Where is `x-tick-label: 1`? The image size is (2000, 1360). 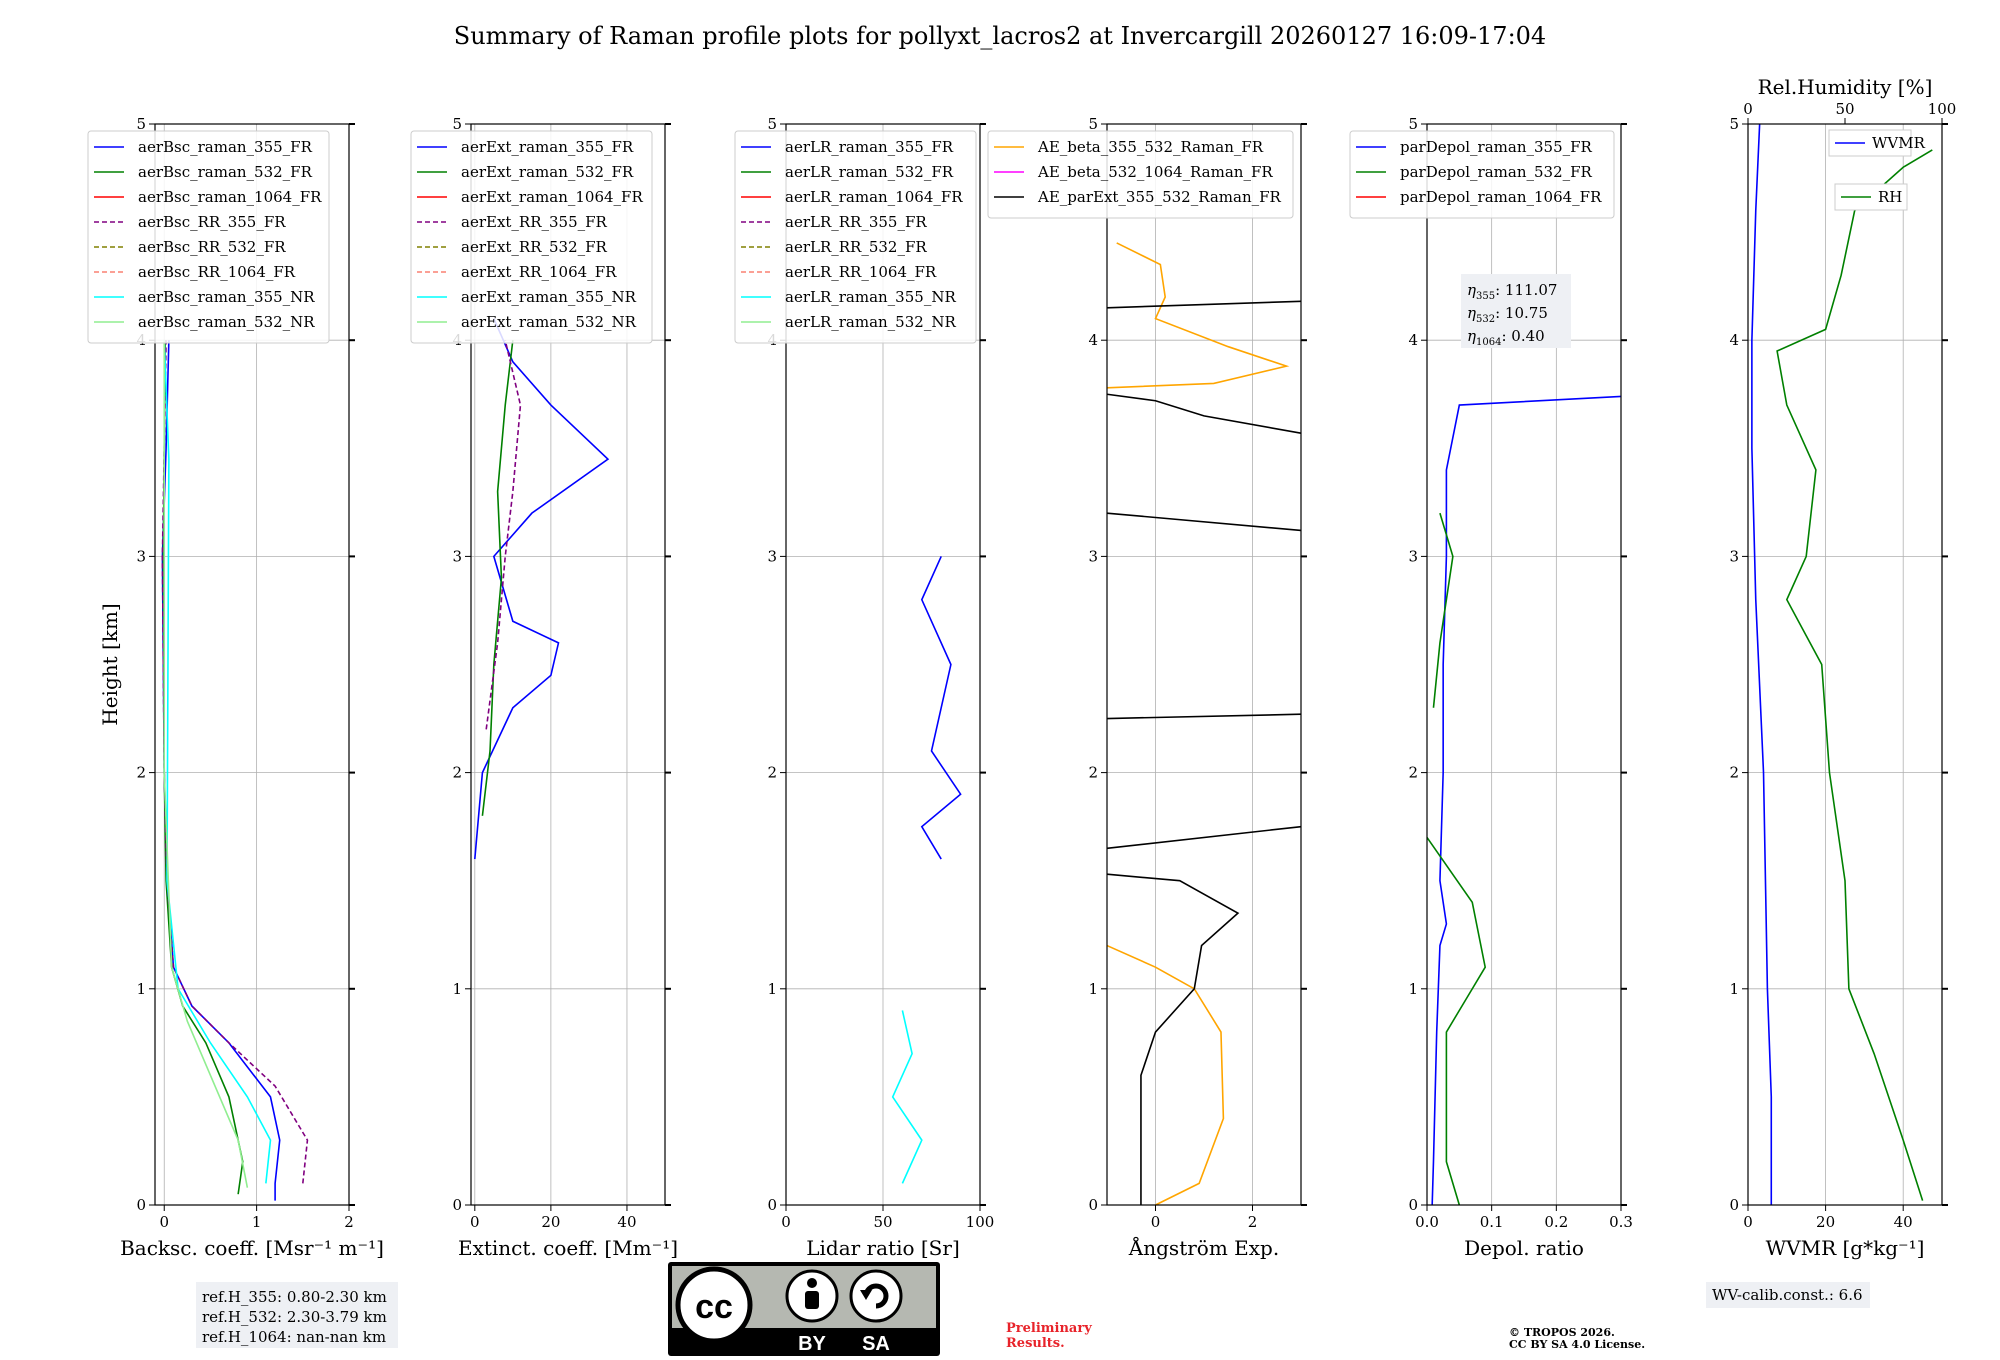 x-tick-label: 1 is located at coordinates (257, 1222).